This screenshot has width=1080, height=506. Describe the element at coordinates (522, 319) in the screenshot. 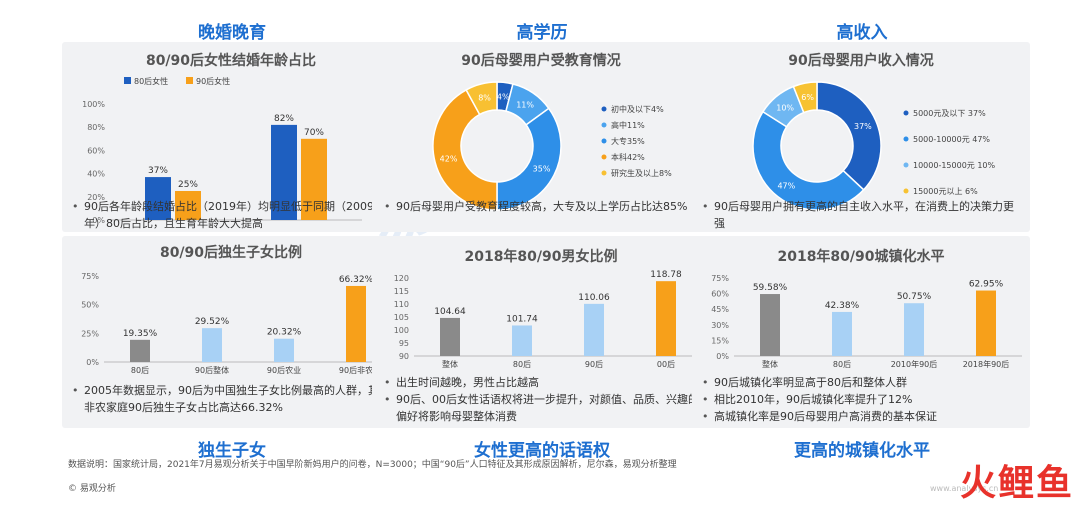

I see `bar-value-label: 101.74` at that location.